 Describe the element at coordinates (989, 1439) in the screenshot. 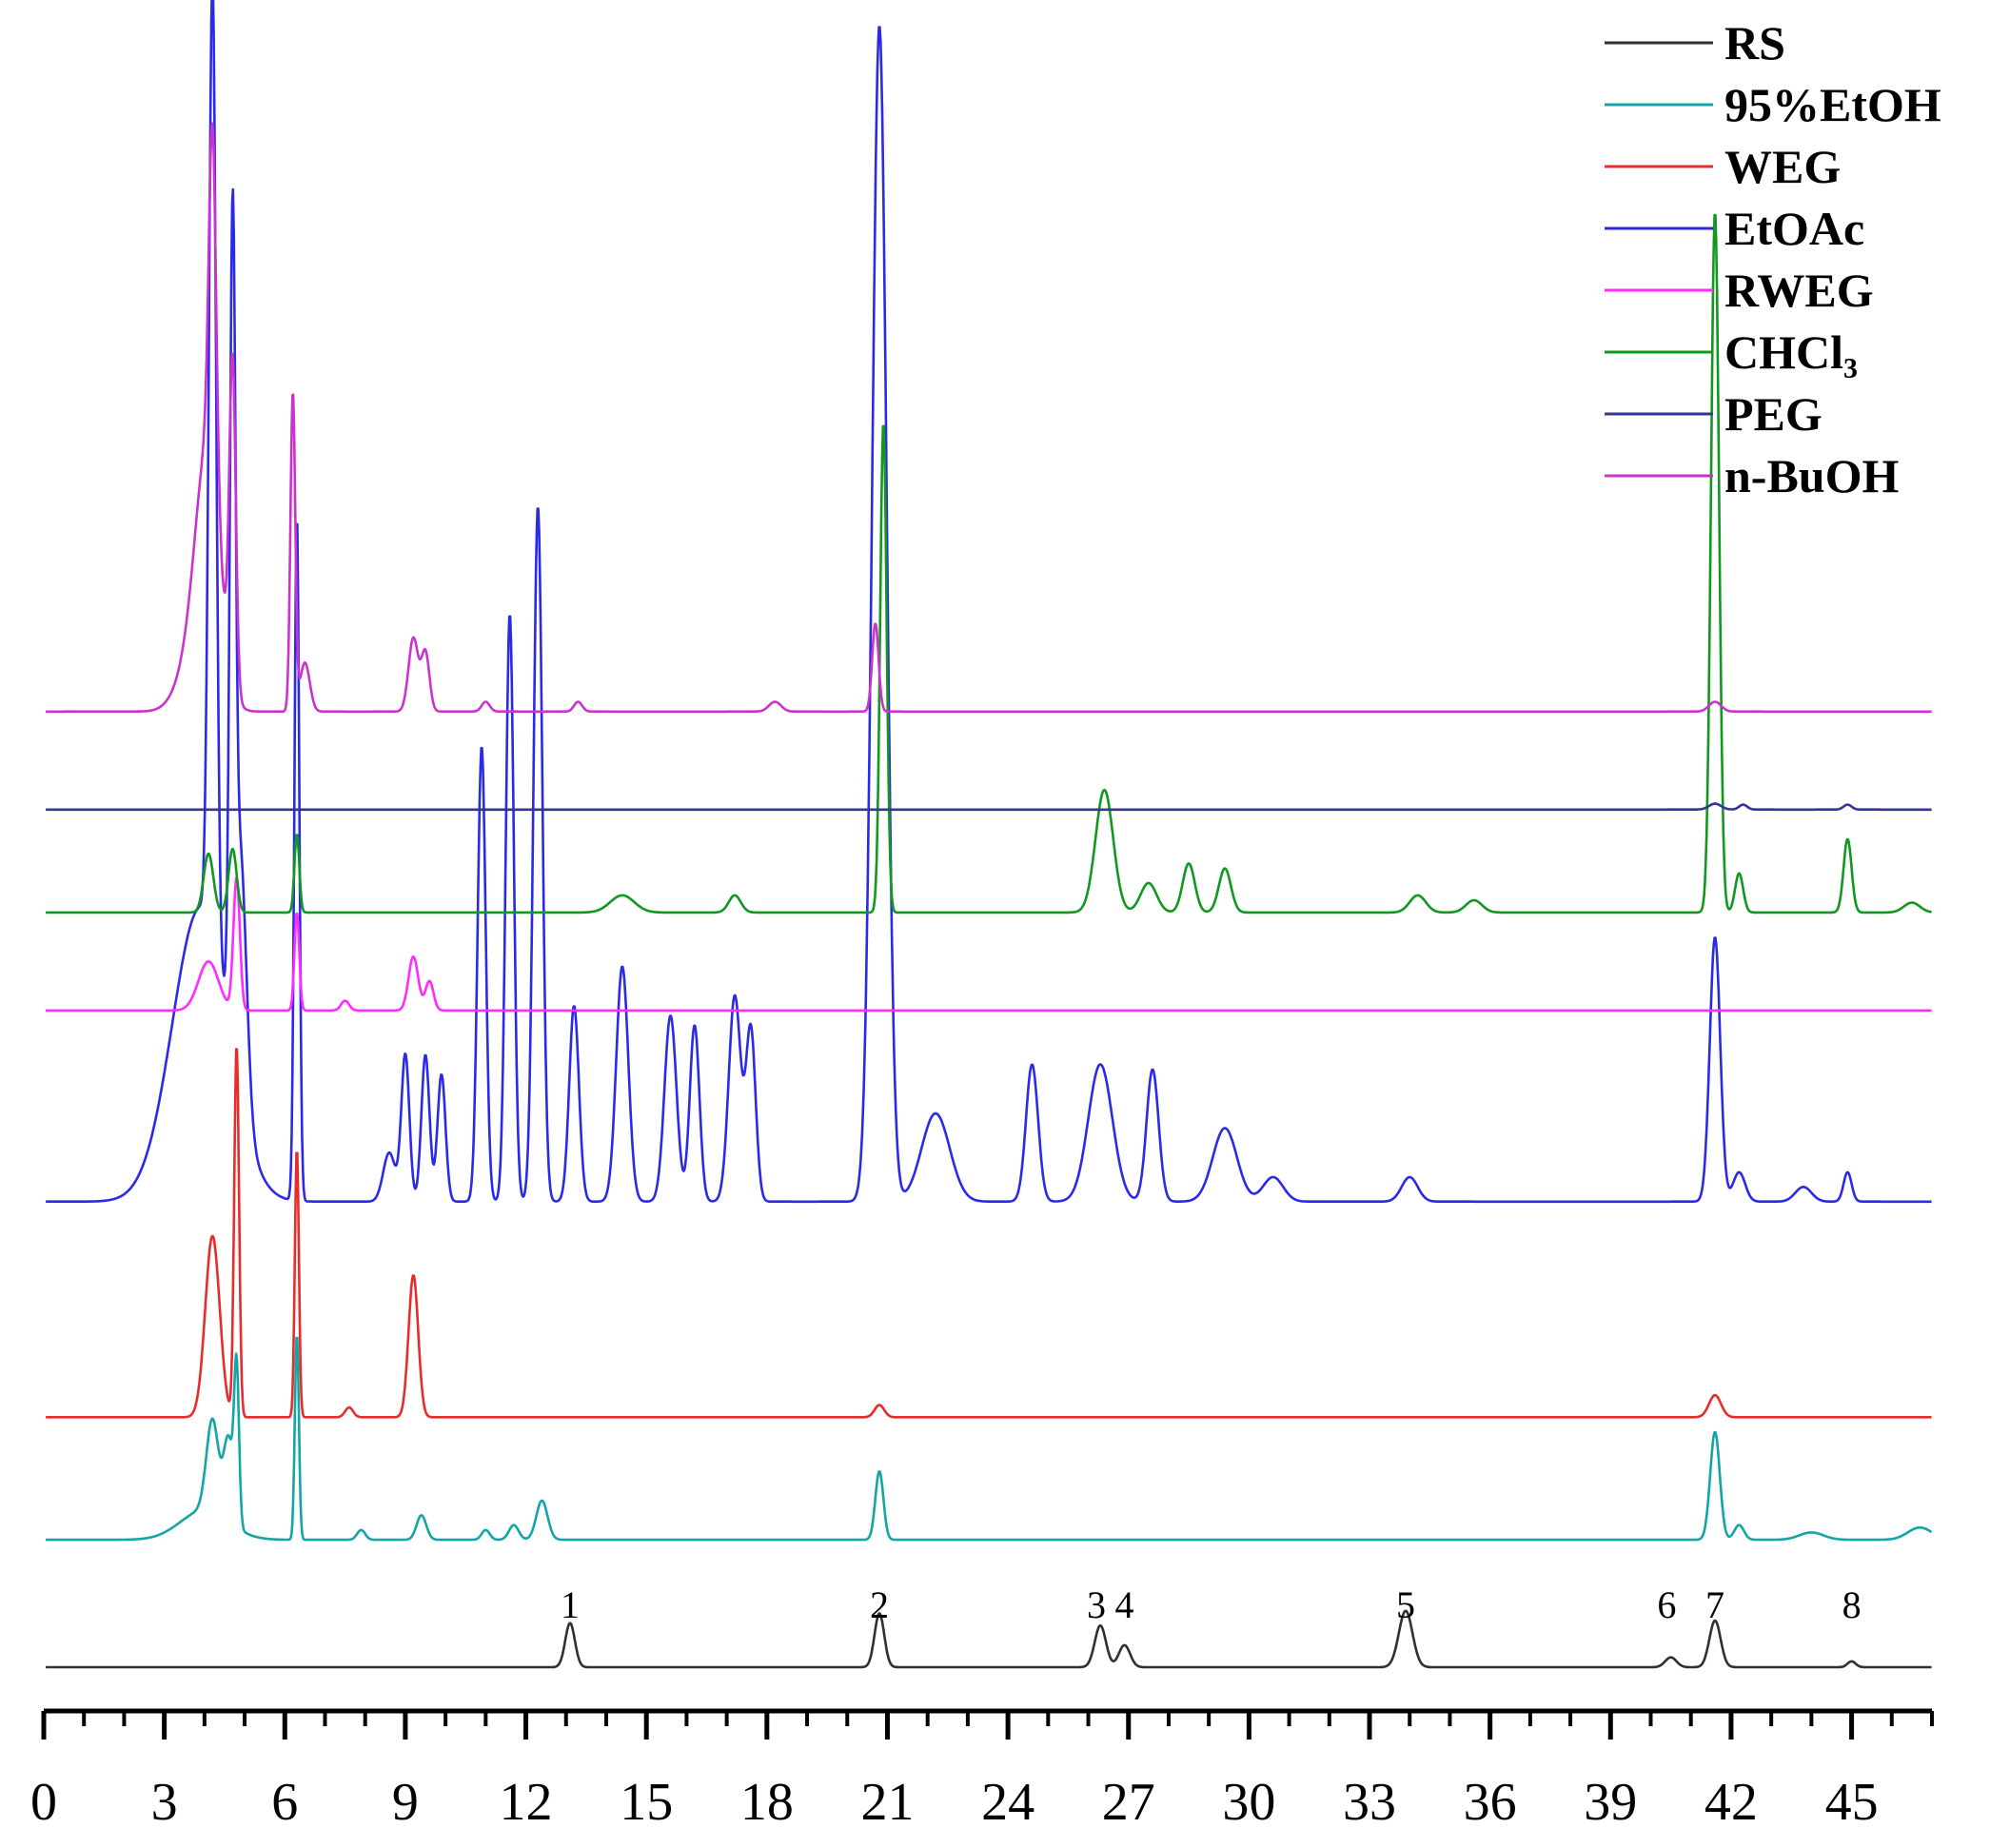

I see `trace-95-etoh` at that location.